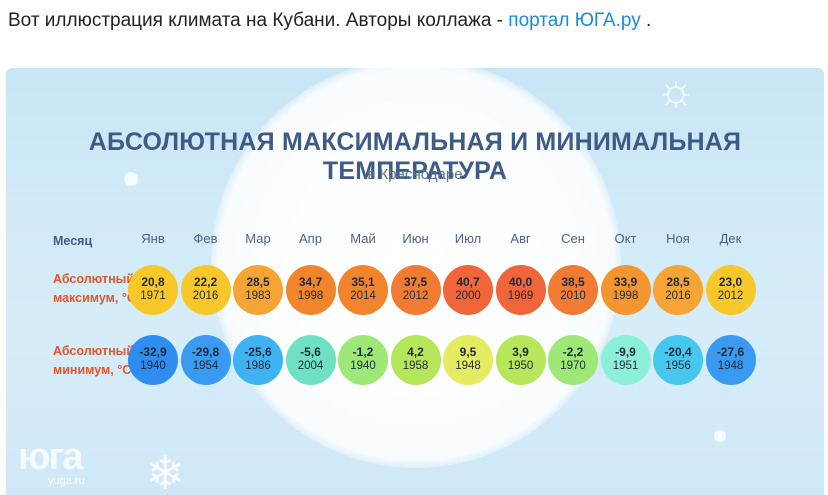  I want to click on temp-value: 3,9, so click(520, 352).